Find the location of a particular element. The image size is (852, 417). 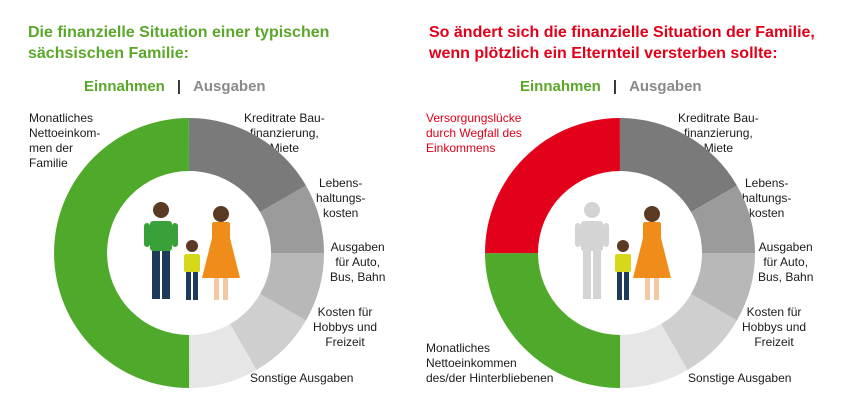

right-legend: Einnahmen | Ausgaben is located at coordinates (611, 86).